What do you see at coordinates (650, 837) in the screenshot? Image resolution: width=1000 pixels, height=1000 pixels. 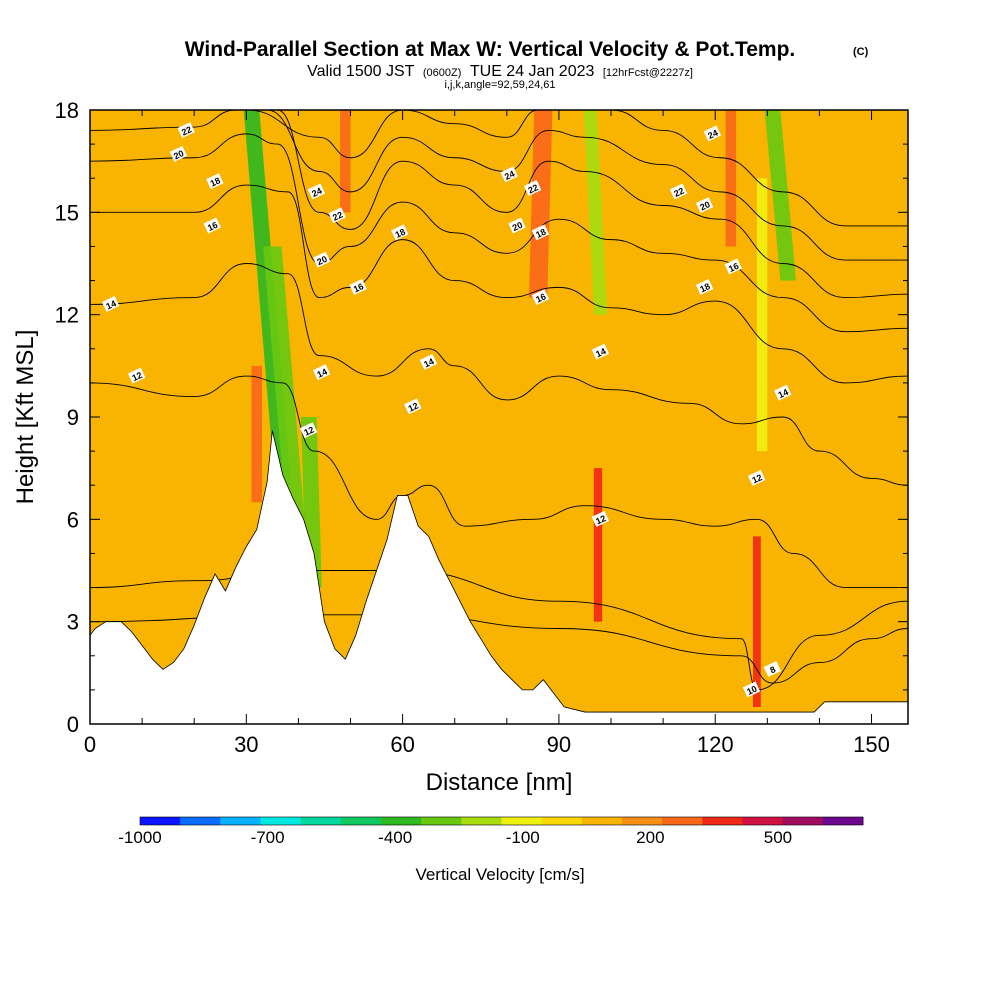 I see `colorbar-tick-label: 200` at bounding box center [650, 837].